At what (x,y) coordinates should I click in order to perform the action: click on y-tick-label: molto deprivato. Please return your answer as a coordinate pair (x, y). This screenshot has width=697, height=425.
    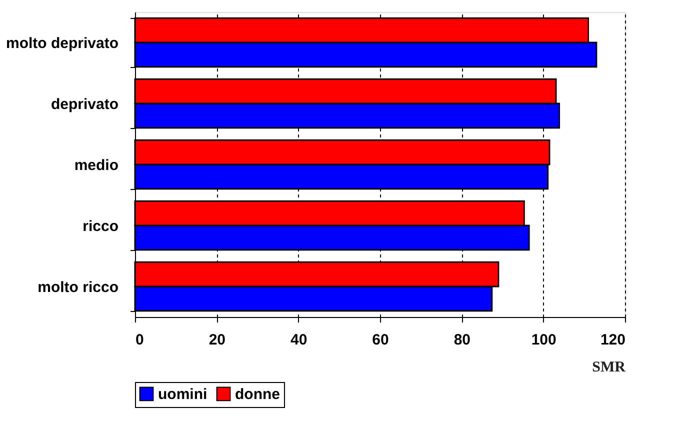
    Looking at the image, I should click on (62, 43).